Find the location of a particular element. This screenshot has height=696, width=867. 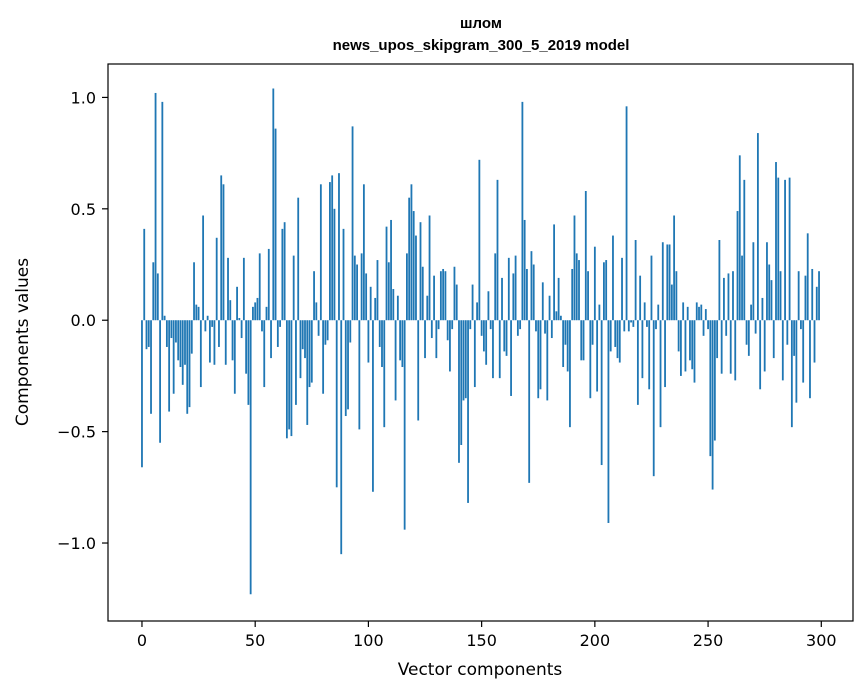

x-tick-label: 50 is located at coordinates (255, 640).